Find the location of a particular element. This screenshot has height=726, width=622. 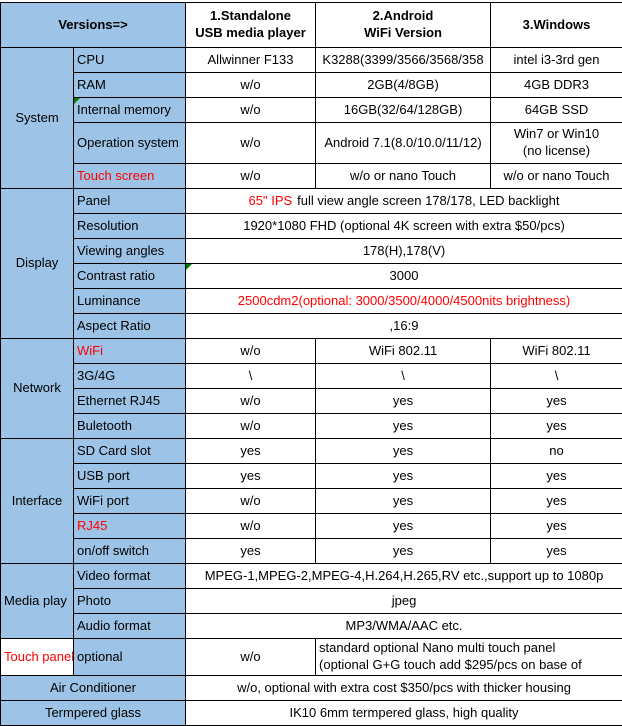

cpu-android-value: K3288(3399/3566/3568/358 is located at coordinates (403, 60).